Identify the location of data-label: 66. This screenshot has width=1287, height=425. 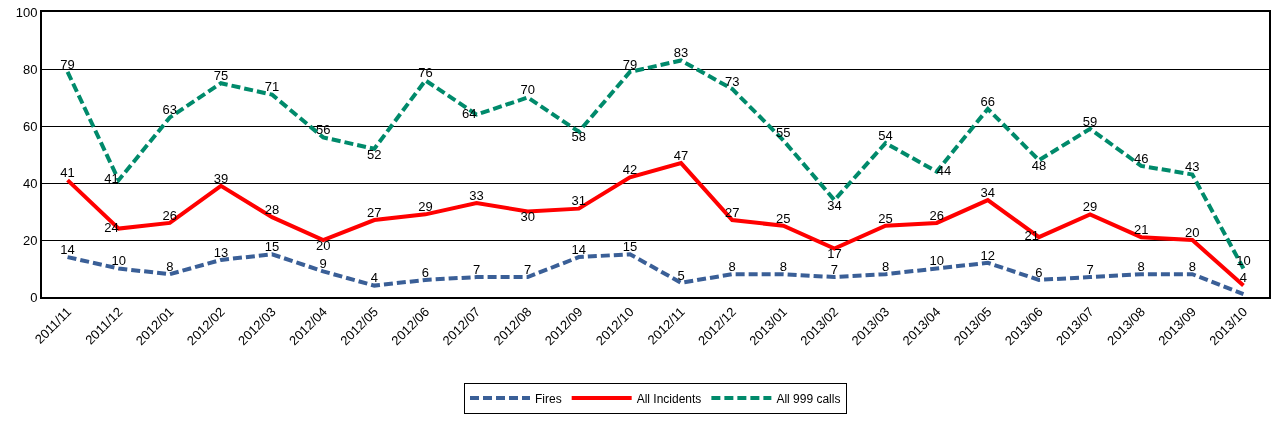
(988, 101).